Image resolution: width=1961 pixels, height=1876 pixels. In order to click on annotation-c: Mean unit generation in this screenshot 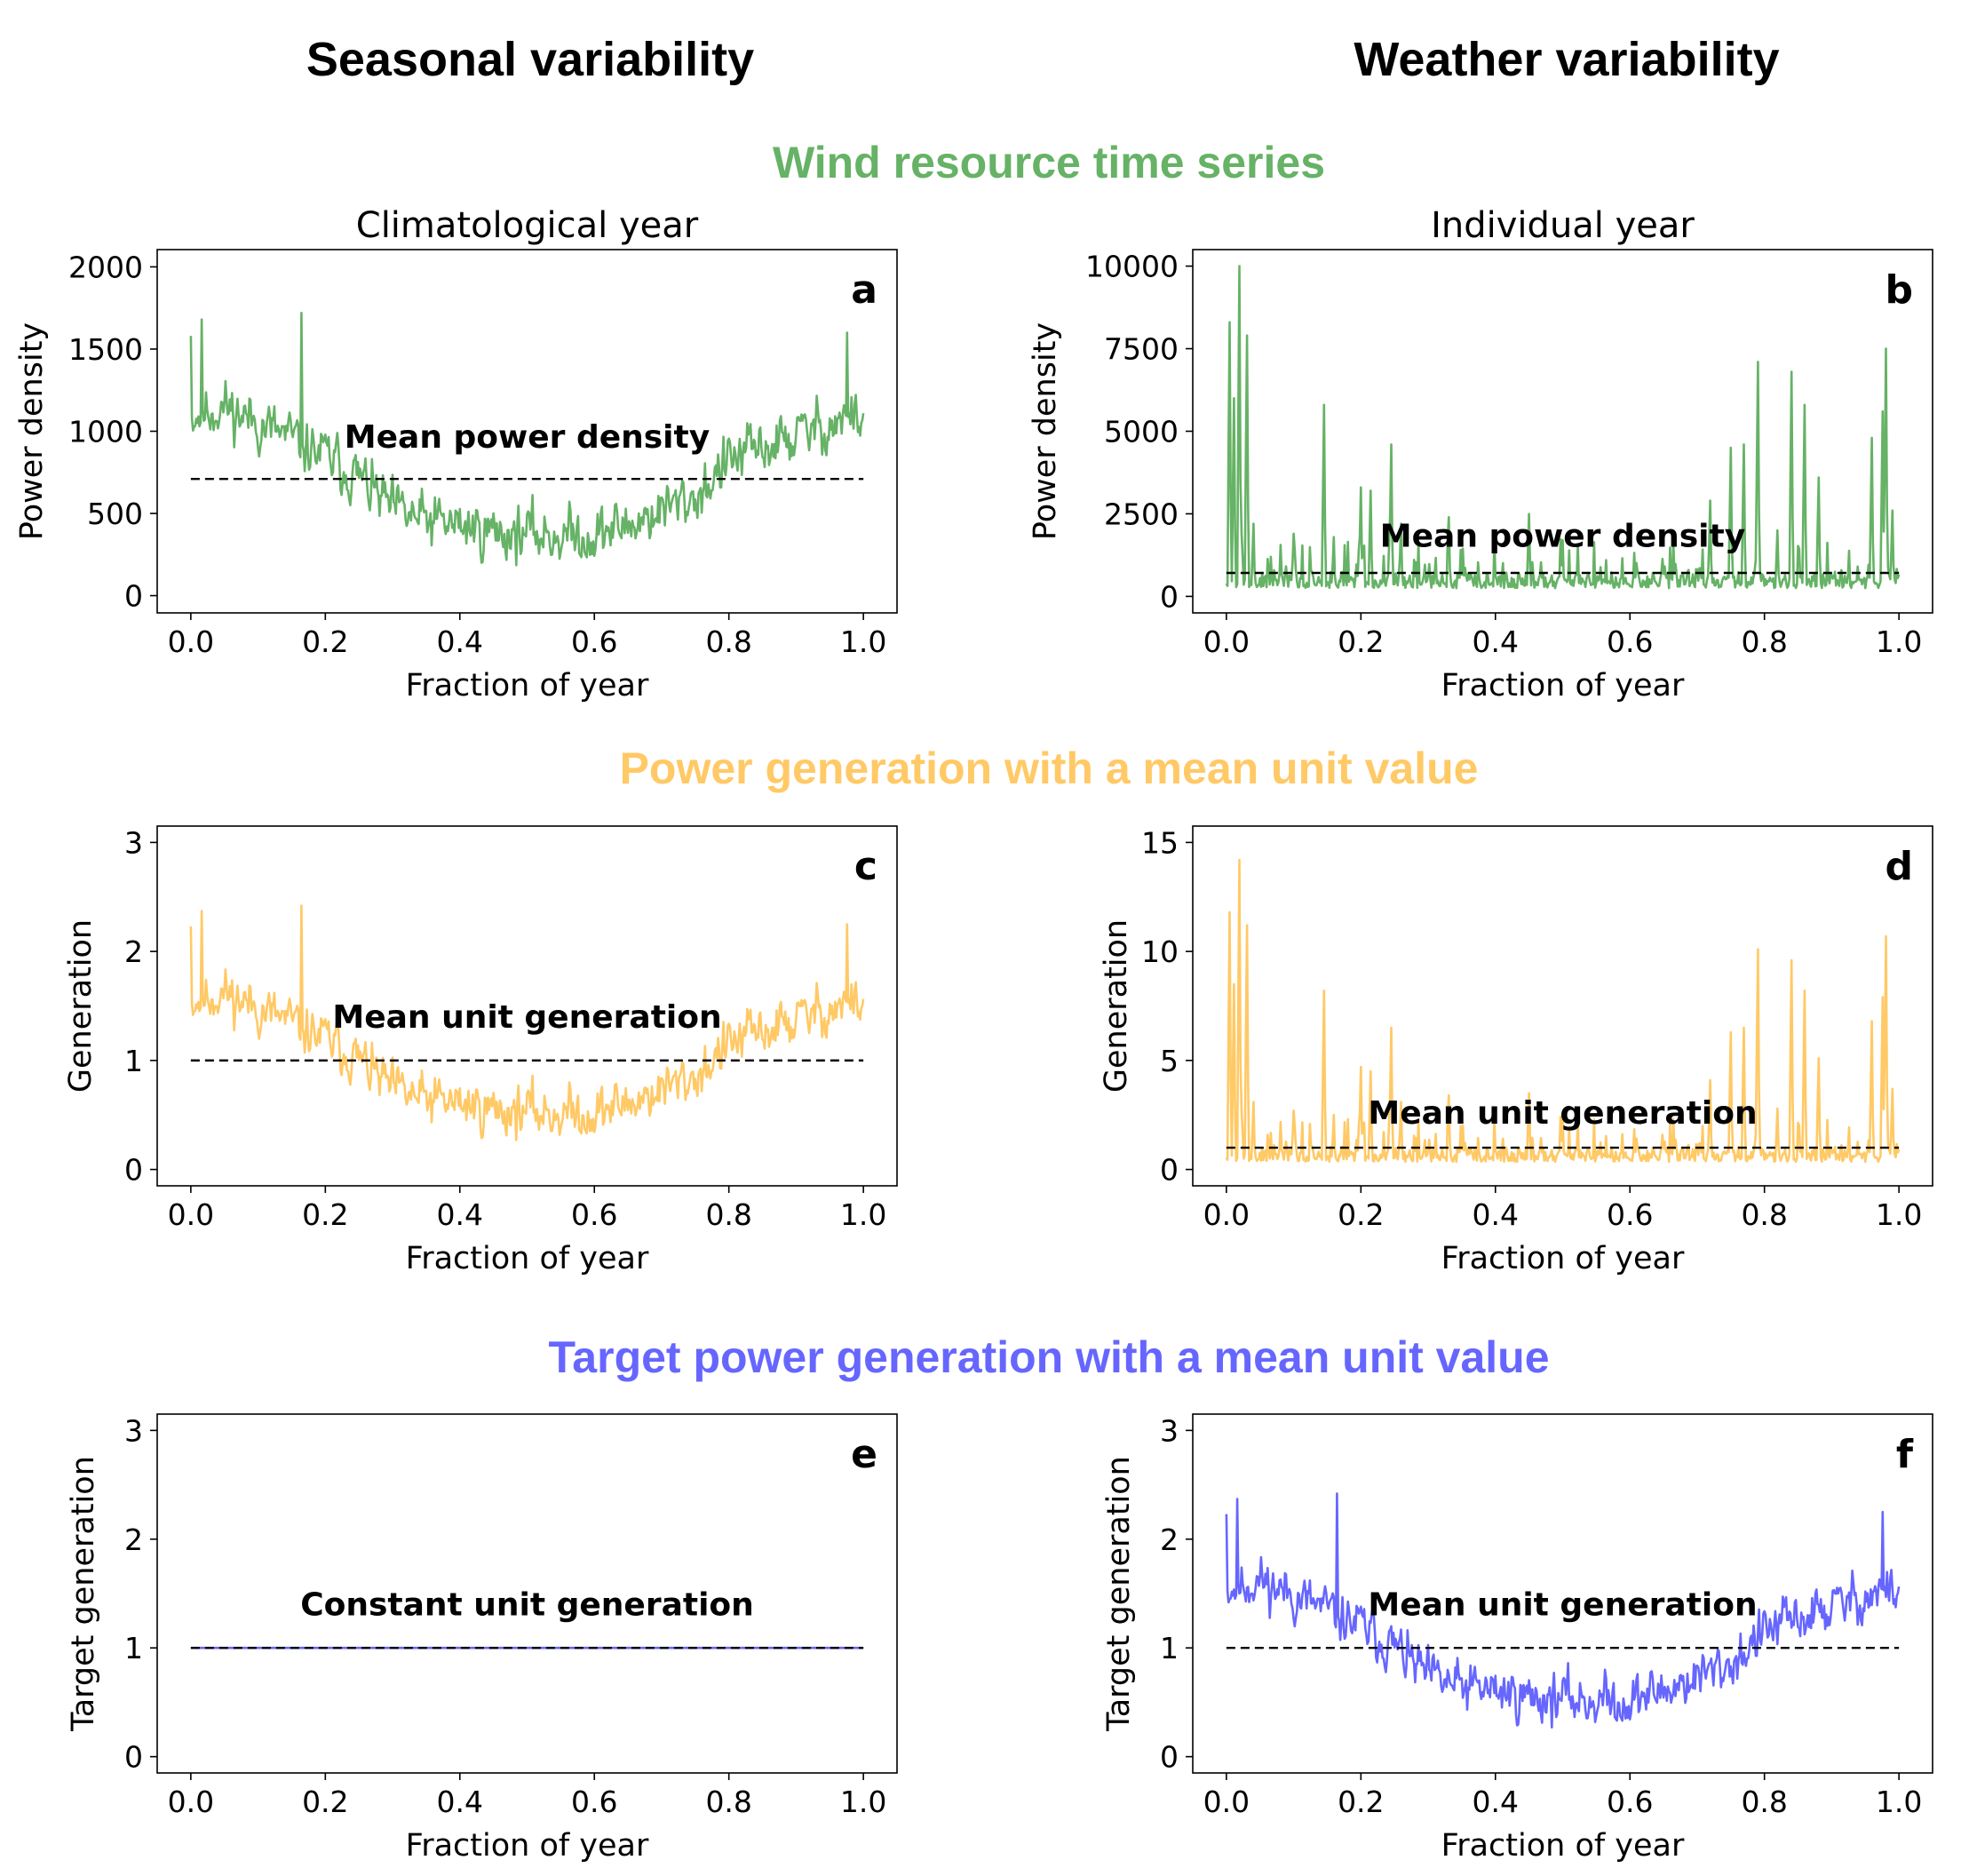, I will do `click(527, 1018)`.